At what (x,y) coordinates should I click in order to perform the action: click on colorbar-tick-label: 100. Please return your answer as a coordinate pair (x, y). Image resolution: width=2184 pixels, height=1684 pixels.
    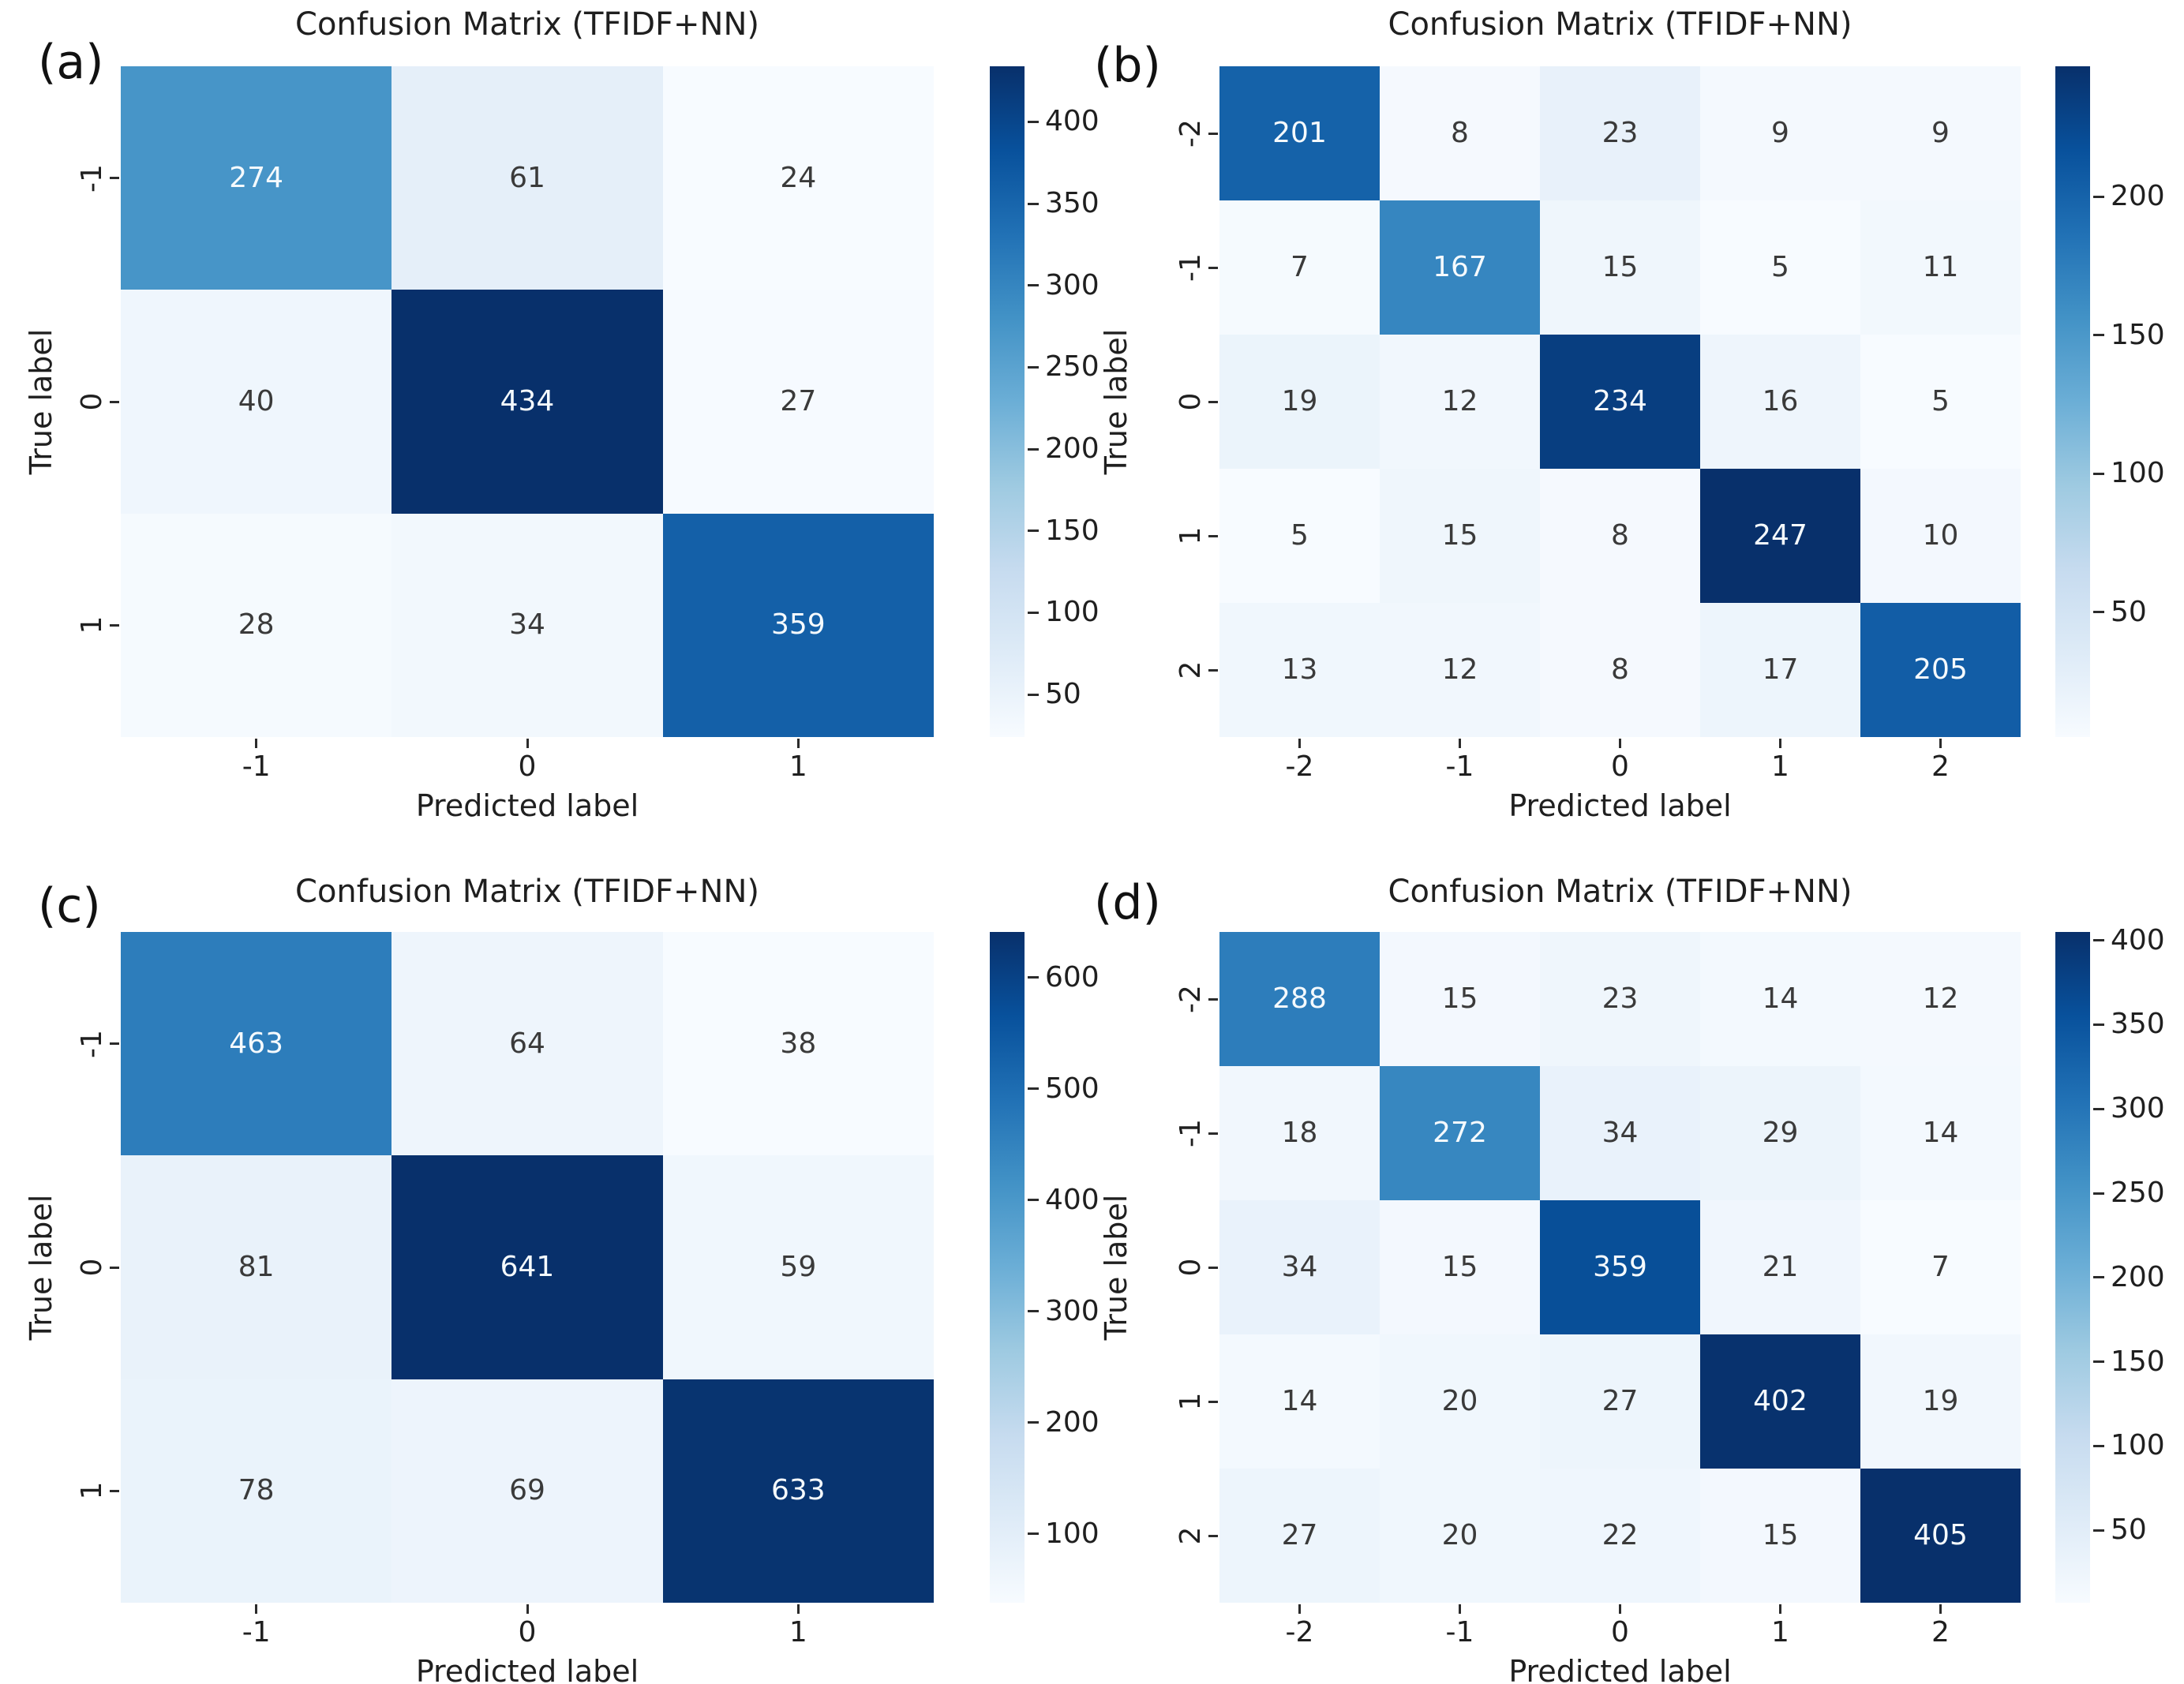
    Looking at the image, I should click on (1072, 1533).